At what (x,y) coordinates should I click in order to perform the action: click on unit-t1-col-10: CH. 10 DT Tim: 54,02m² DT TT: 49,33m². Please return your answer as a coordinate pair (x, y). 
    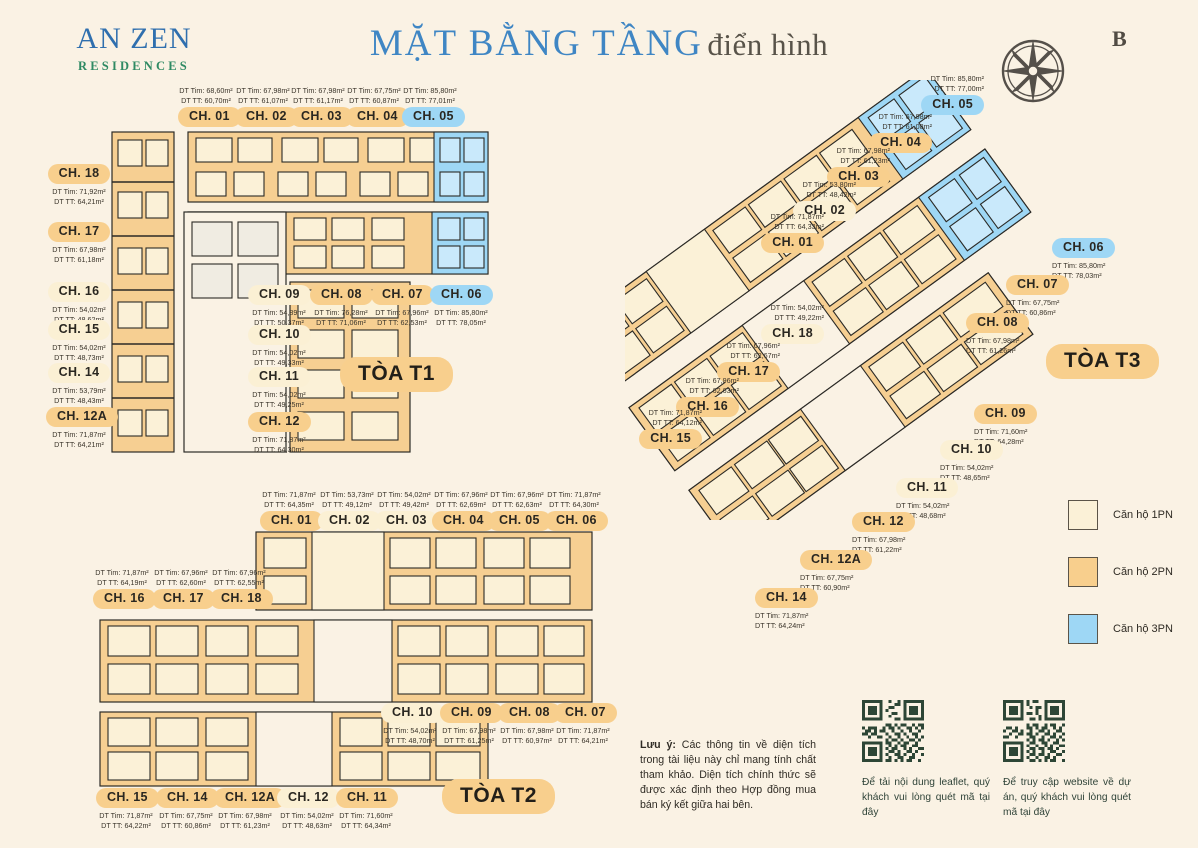
    Looking at the image, I should click on (279, 347).